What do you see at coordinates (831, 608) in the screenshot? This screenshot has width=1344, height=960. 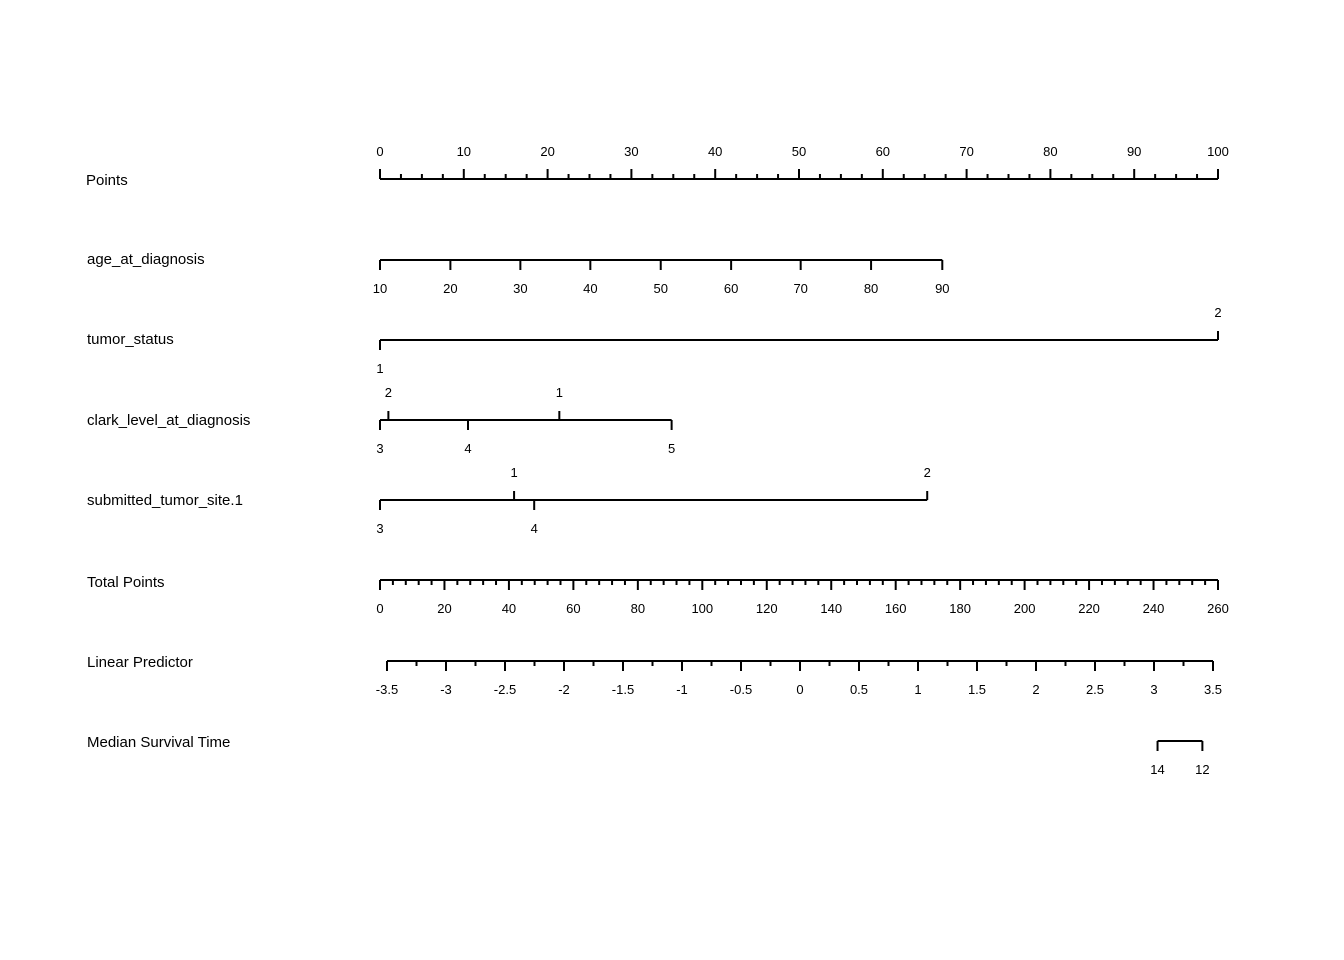 I see `tick-label: 140` at bounding box center [831, 608].